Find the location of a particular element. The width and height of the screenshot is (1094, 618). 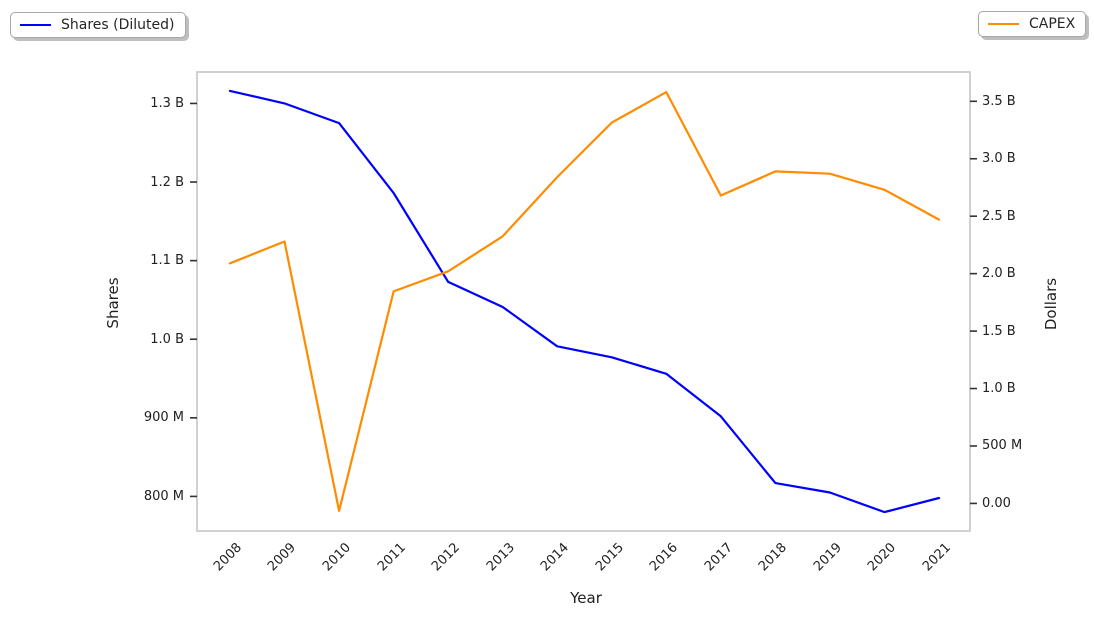

right-tick-label: 3.0 B is located at coordinates (999, 159).